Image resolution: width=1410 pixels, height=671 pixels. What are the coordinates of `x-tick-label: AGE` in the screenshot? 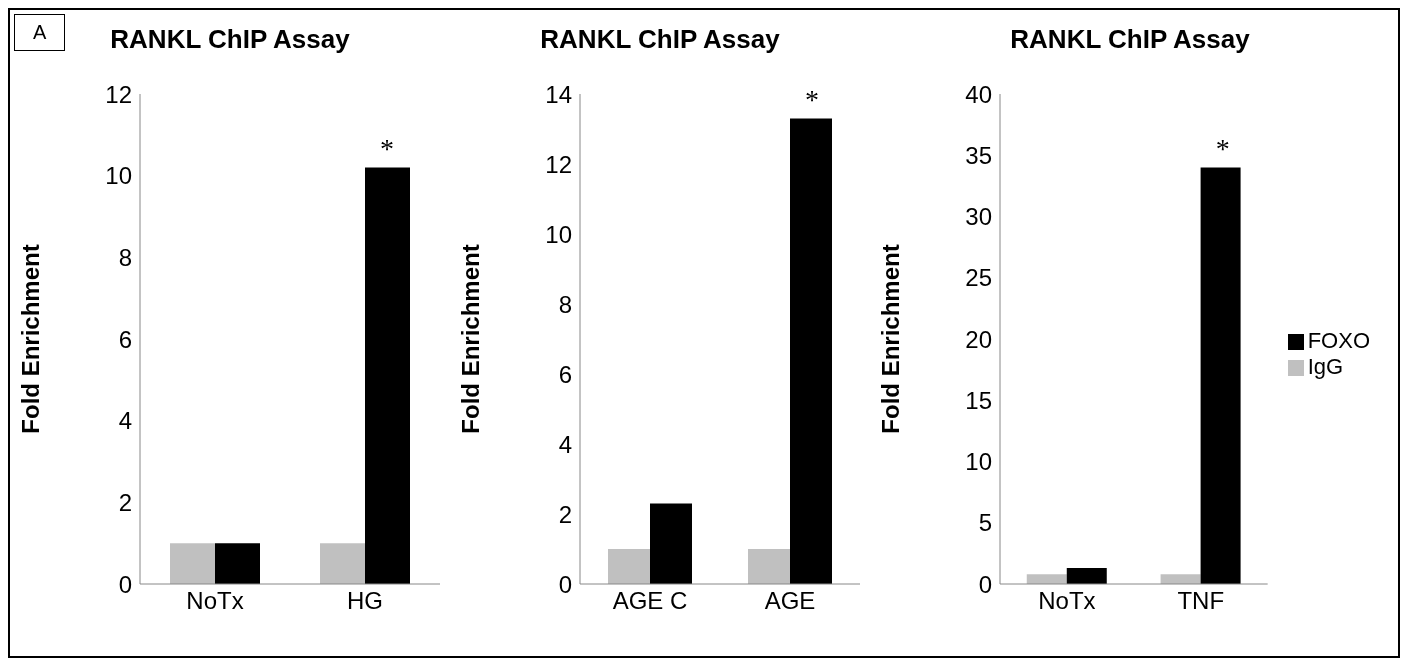 It's located at (790, 601).